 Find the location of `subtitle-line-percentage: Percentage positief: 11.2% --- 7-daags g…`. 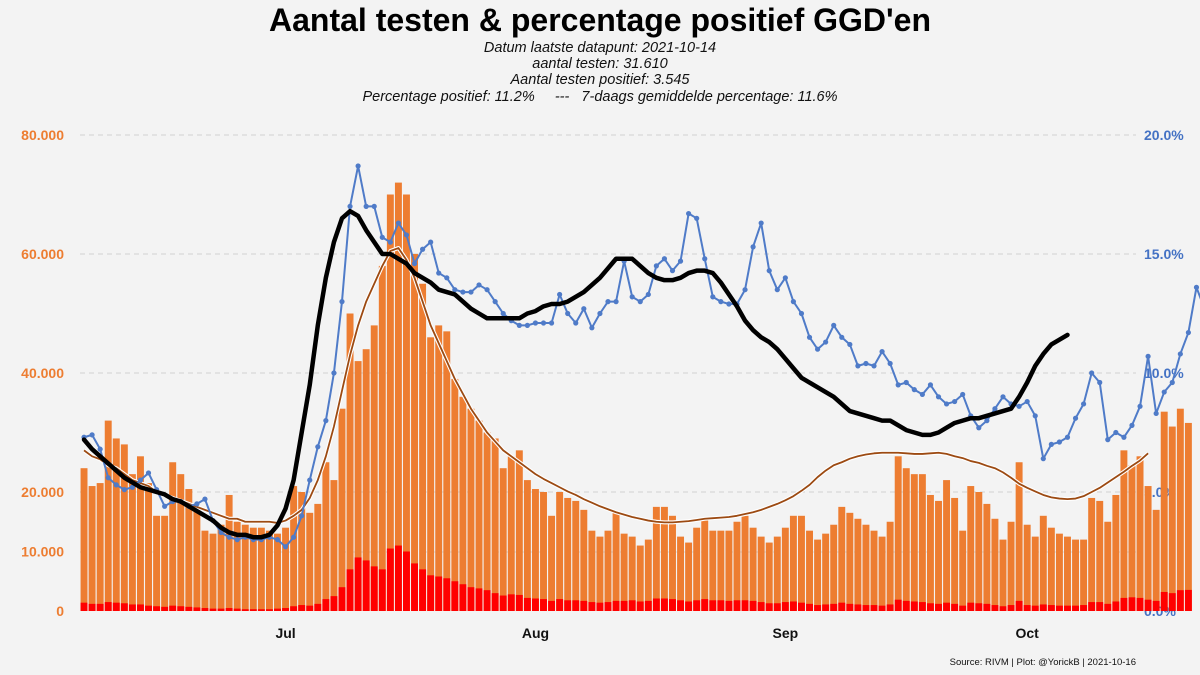

subtitle-line-percentage: Percentage positief: 11.2% --- 7-daags g… is located at coordinates (600, 97).